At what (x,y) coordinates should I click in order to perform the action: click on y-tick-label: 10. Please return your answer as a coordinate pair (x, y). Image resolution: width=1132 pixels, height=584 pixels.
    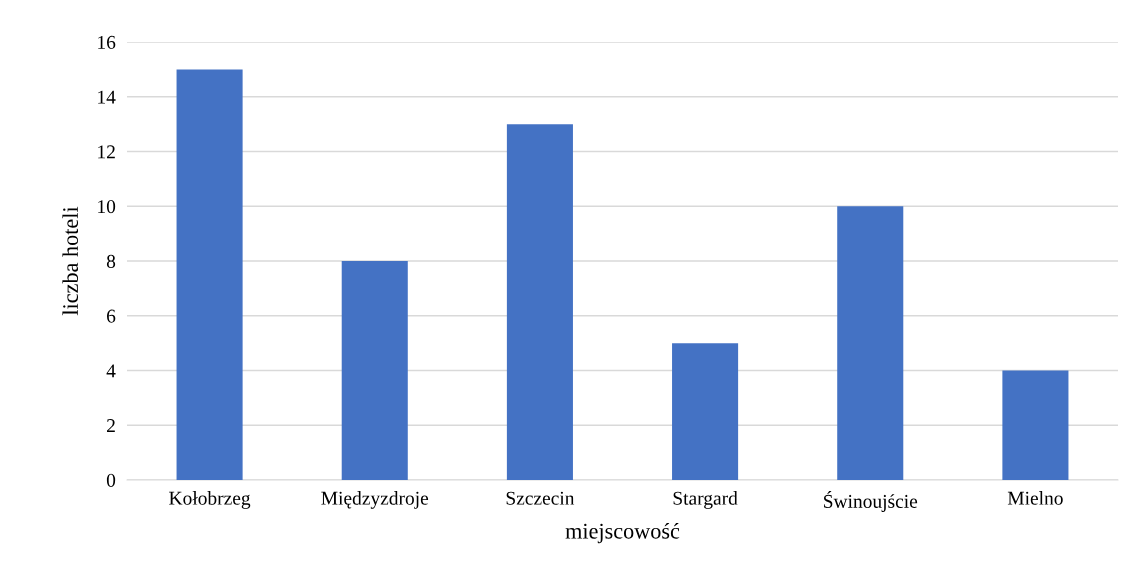
    Looking at the image, I should click on (107, 207).